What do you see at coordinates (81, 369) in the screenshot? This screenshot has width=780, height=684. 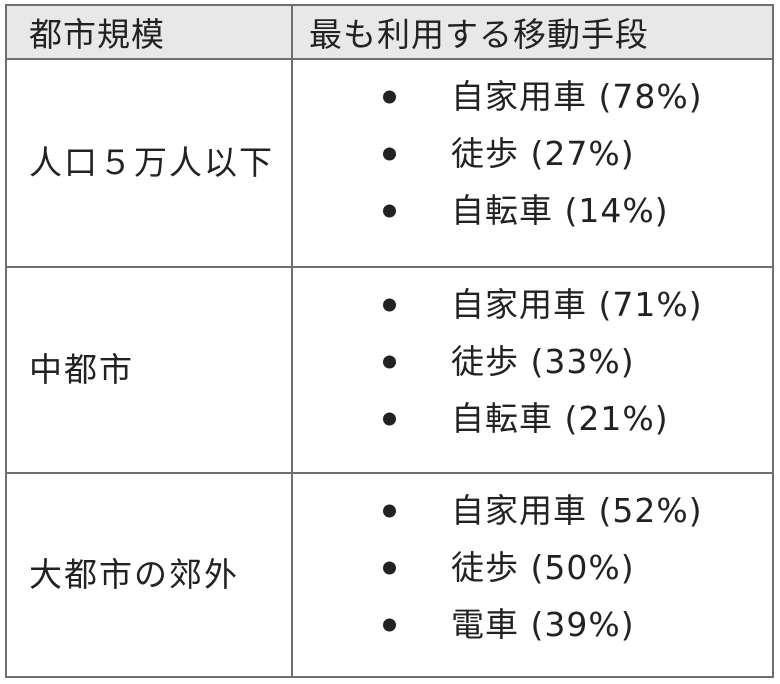 I see `city-label: 中都市` at bounding box center [81, 369].